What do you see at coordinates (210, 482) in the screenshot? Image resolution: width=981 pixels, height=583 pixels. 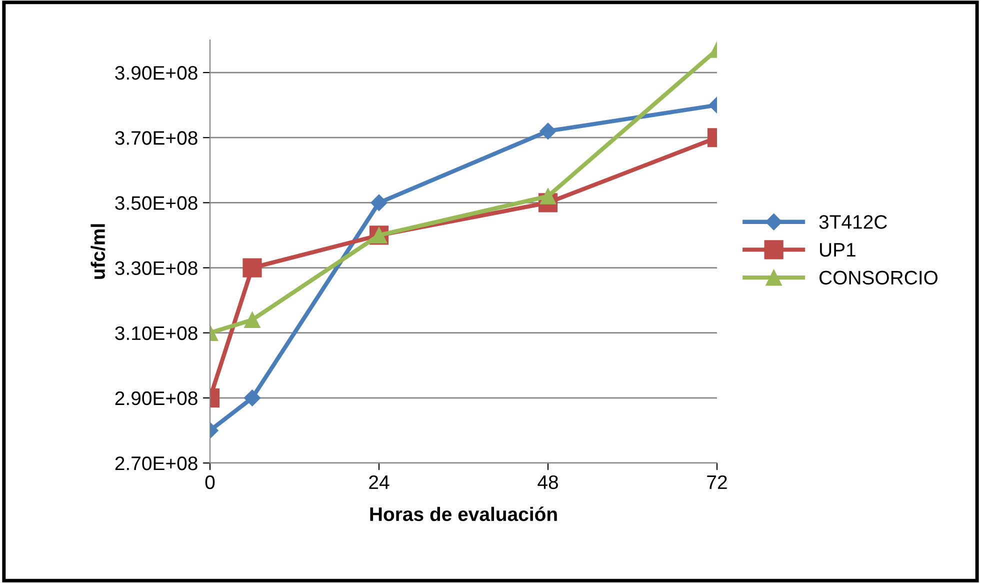 I see `x-tick-label: 0` at bounding box center [210, 482].